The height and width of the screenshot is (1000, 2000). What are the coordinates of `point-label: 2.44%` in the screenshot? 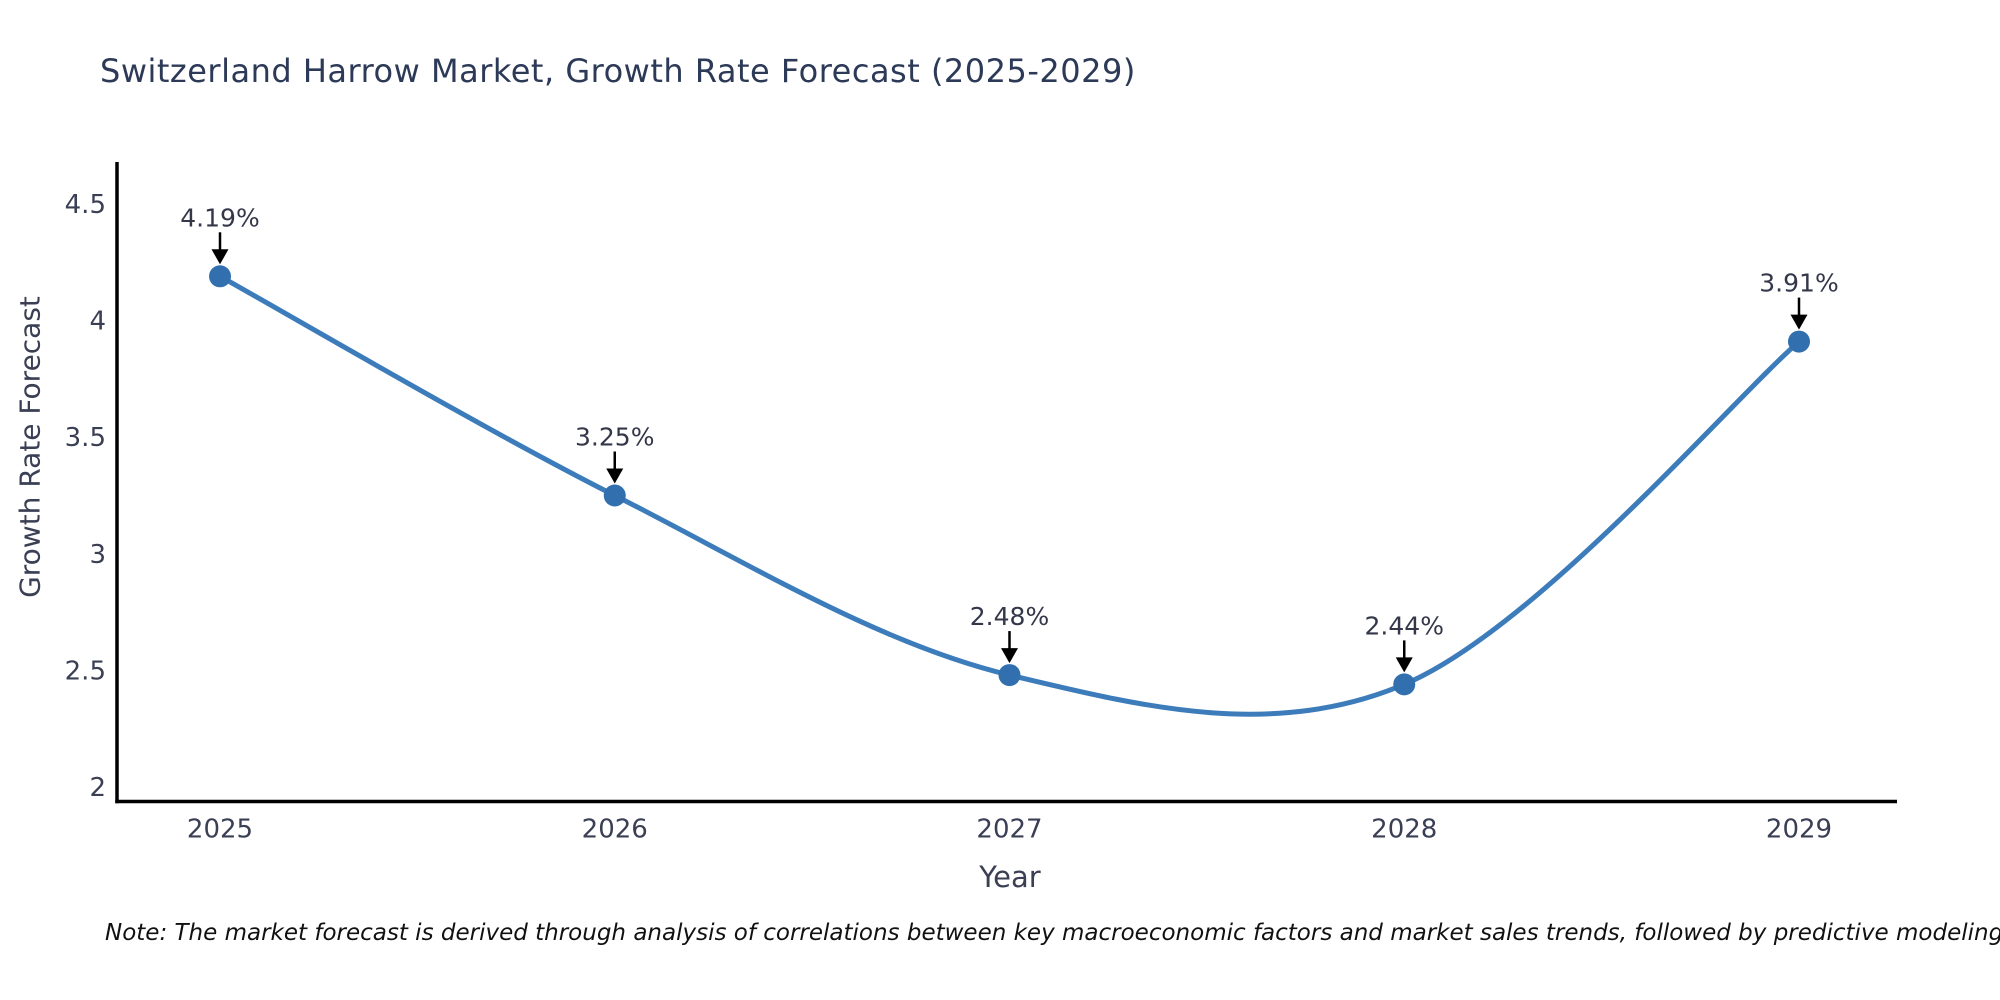 It's located at (1404, 625).